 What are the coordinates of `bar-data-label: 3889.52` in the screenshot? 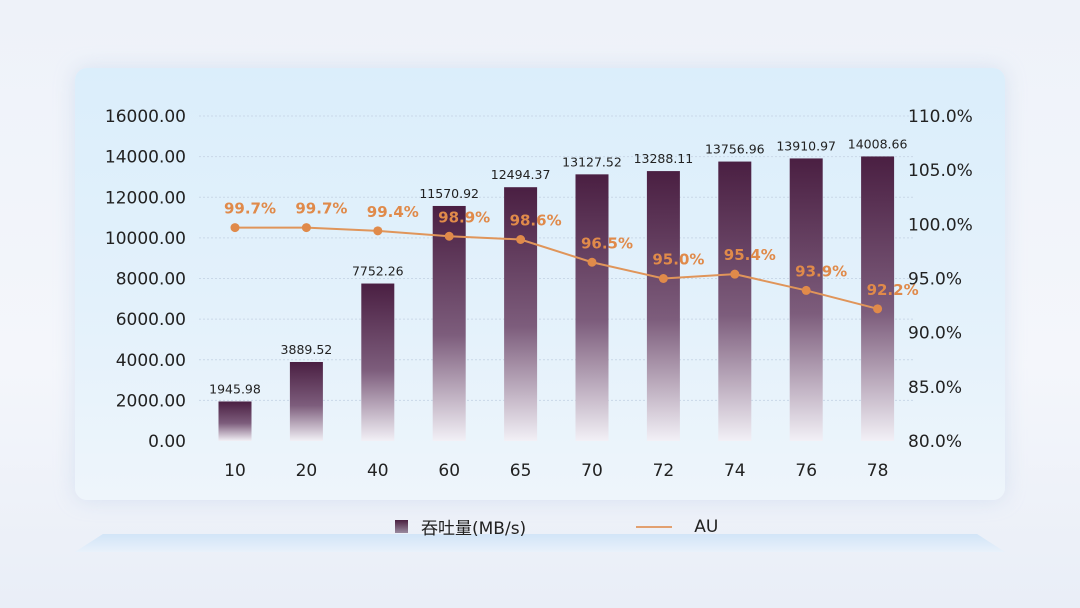 It's located at (307, 349).